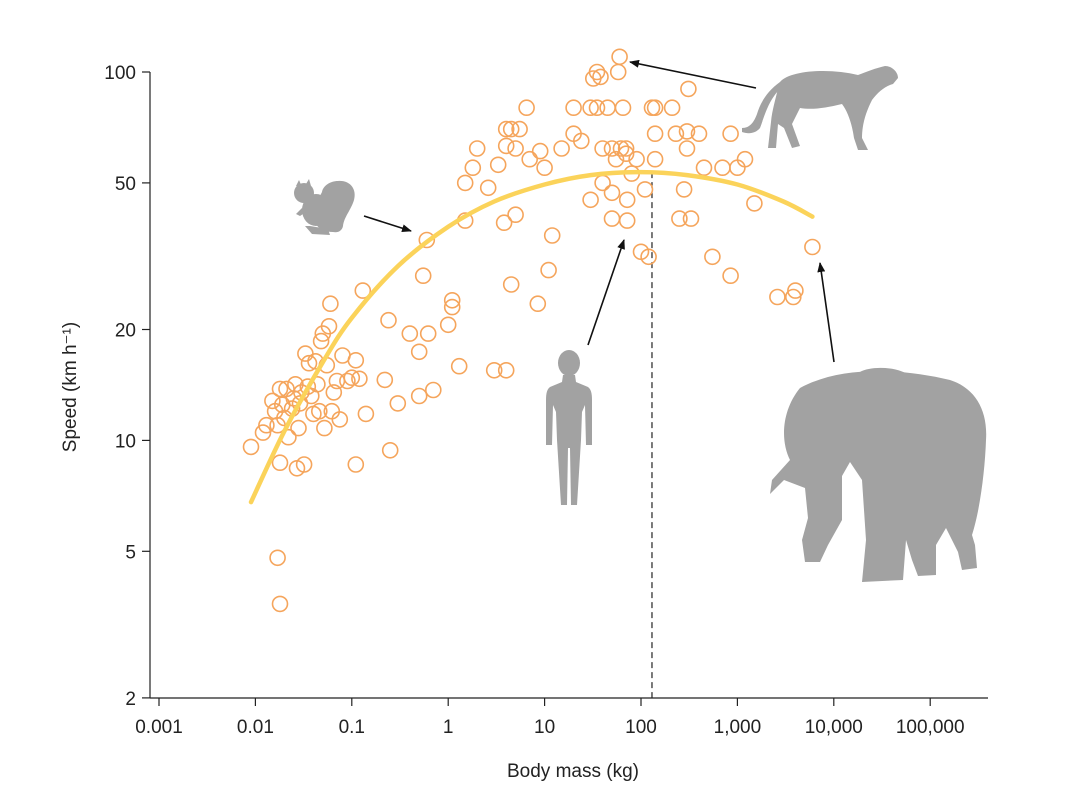 This screenshot has height=803, width=1074. Describe the element at coordinates (70, 387) in the screenshot. I see `y-axis-title: Speed (km h⁻¹)` at that location.